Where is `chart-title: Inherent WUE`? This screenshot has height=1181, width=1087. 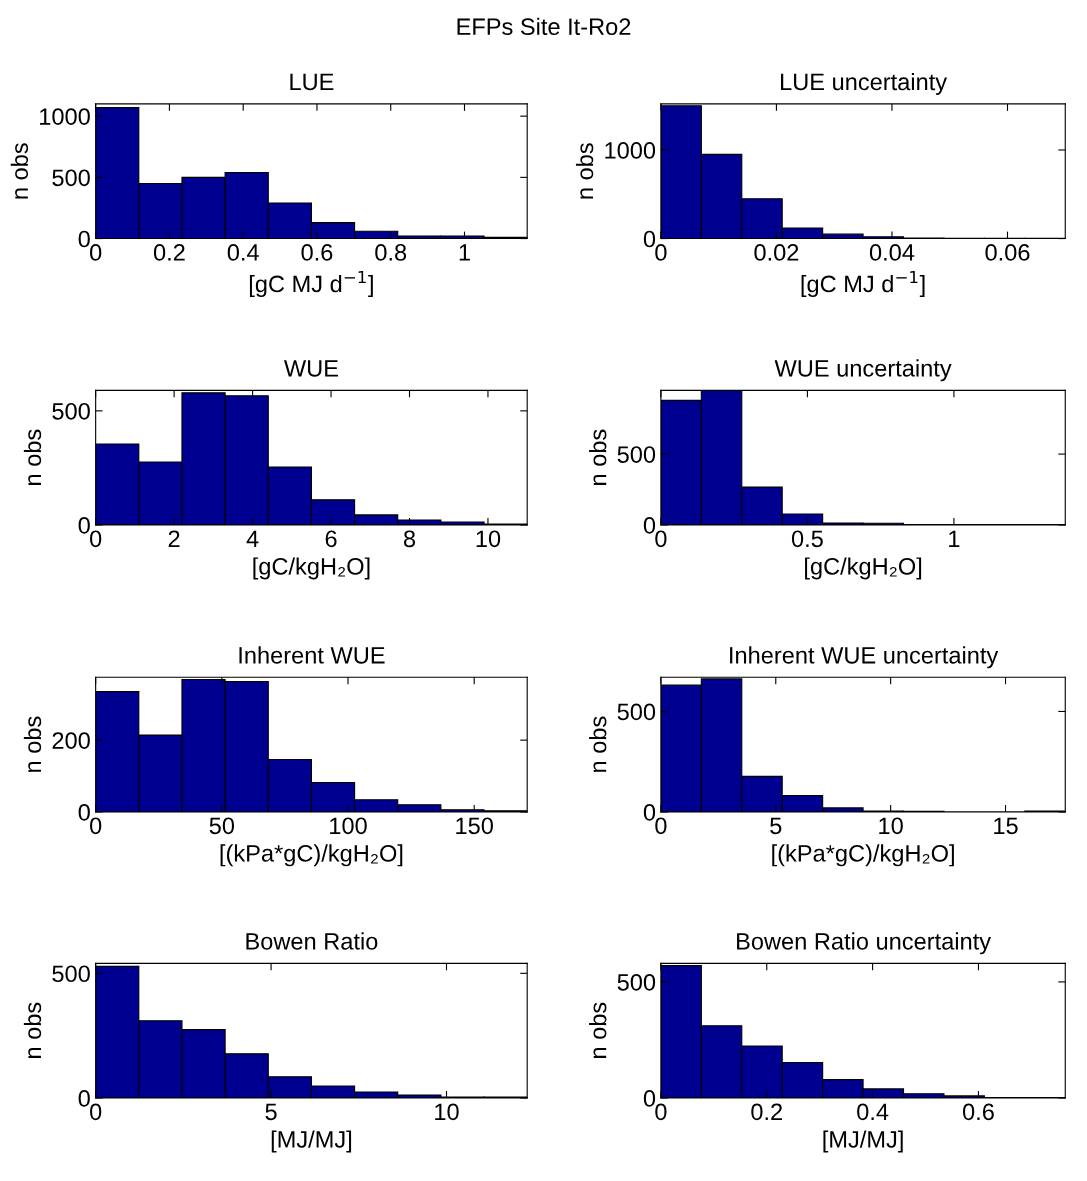
chart-title: Inherent WUE is located at coordinates (312, 655).